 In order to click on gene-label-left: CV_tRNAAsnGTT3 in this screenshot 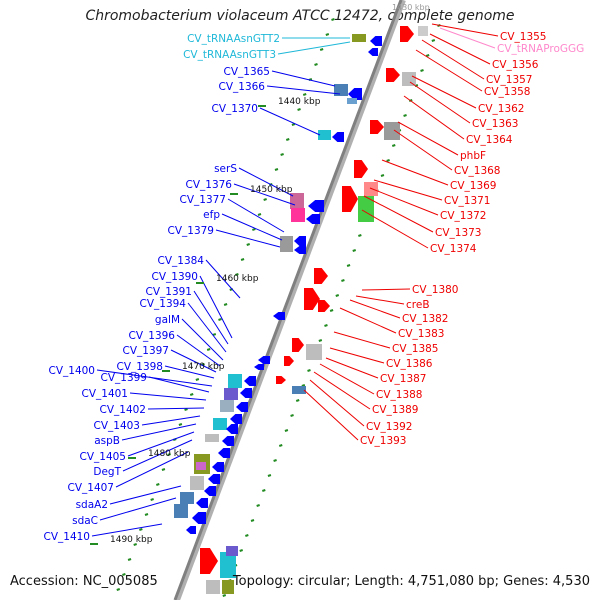, I will do `click(229, 55)`.